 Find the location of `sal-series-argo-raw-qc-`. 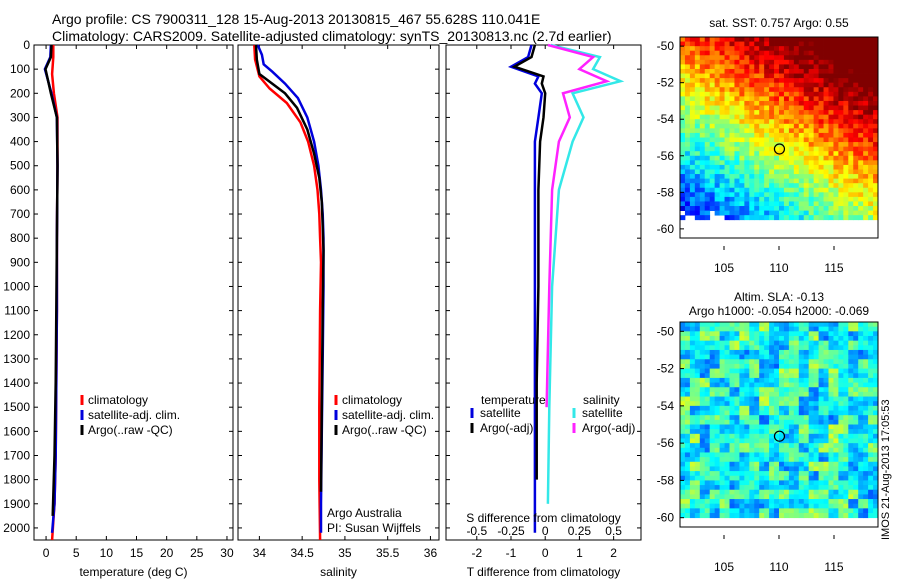

sal-series-argo-raw-qc- is located at coordinates (289, 268).